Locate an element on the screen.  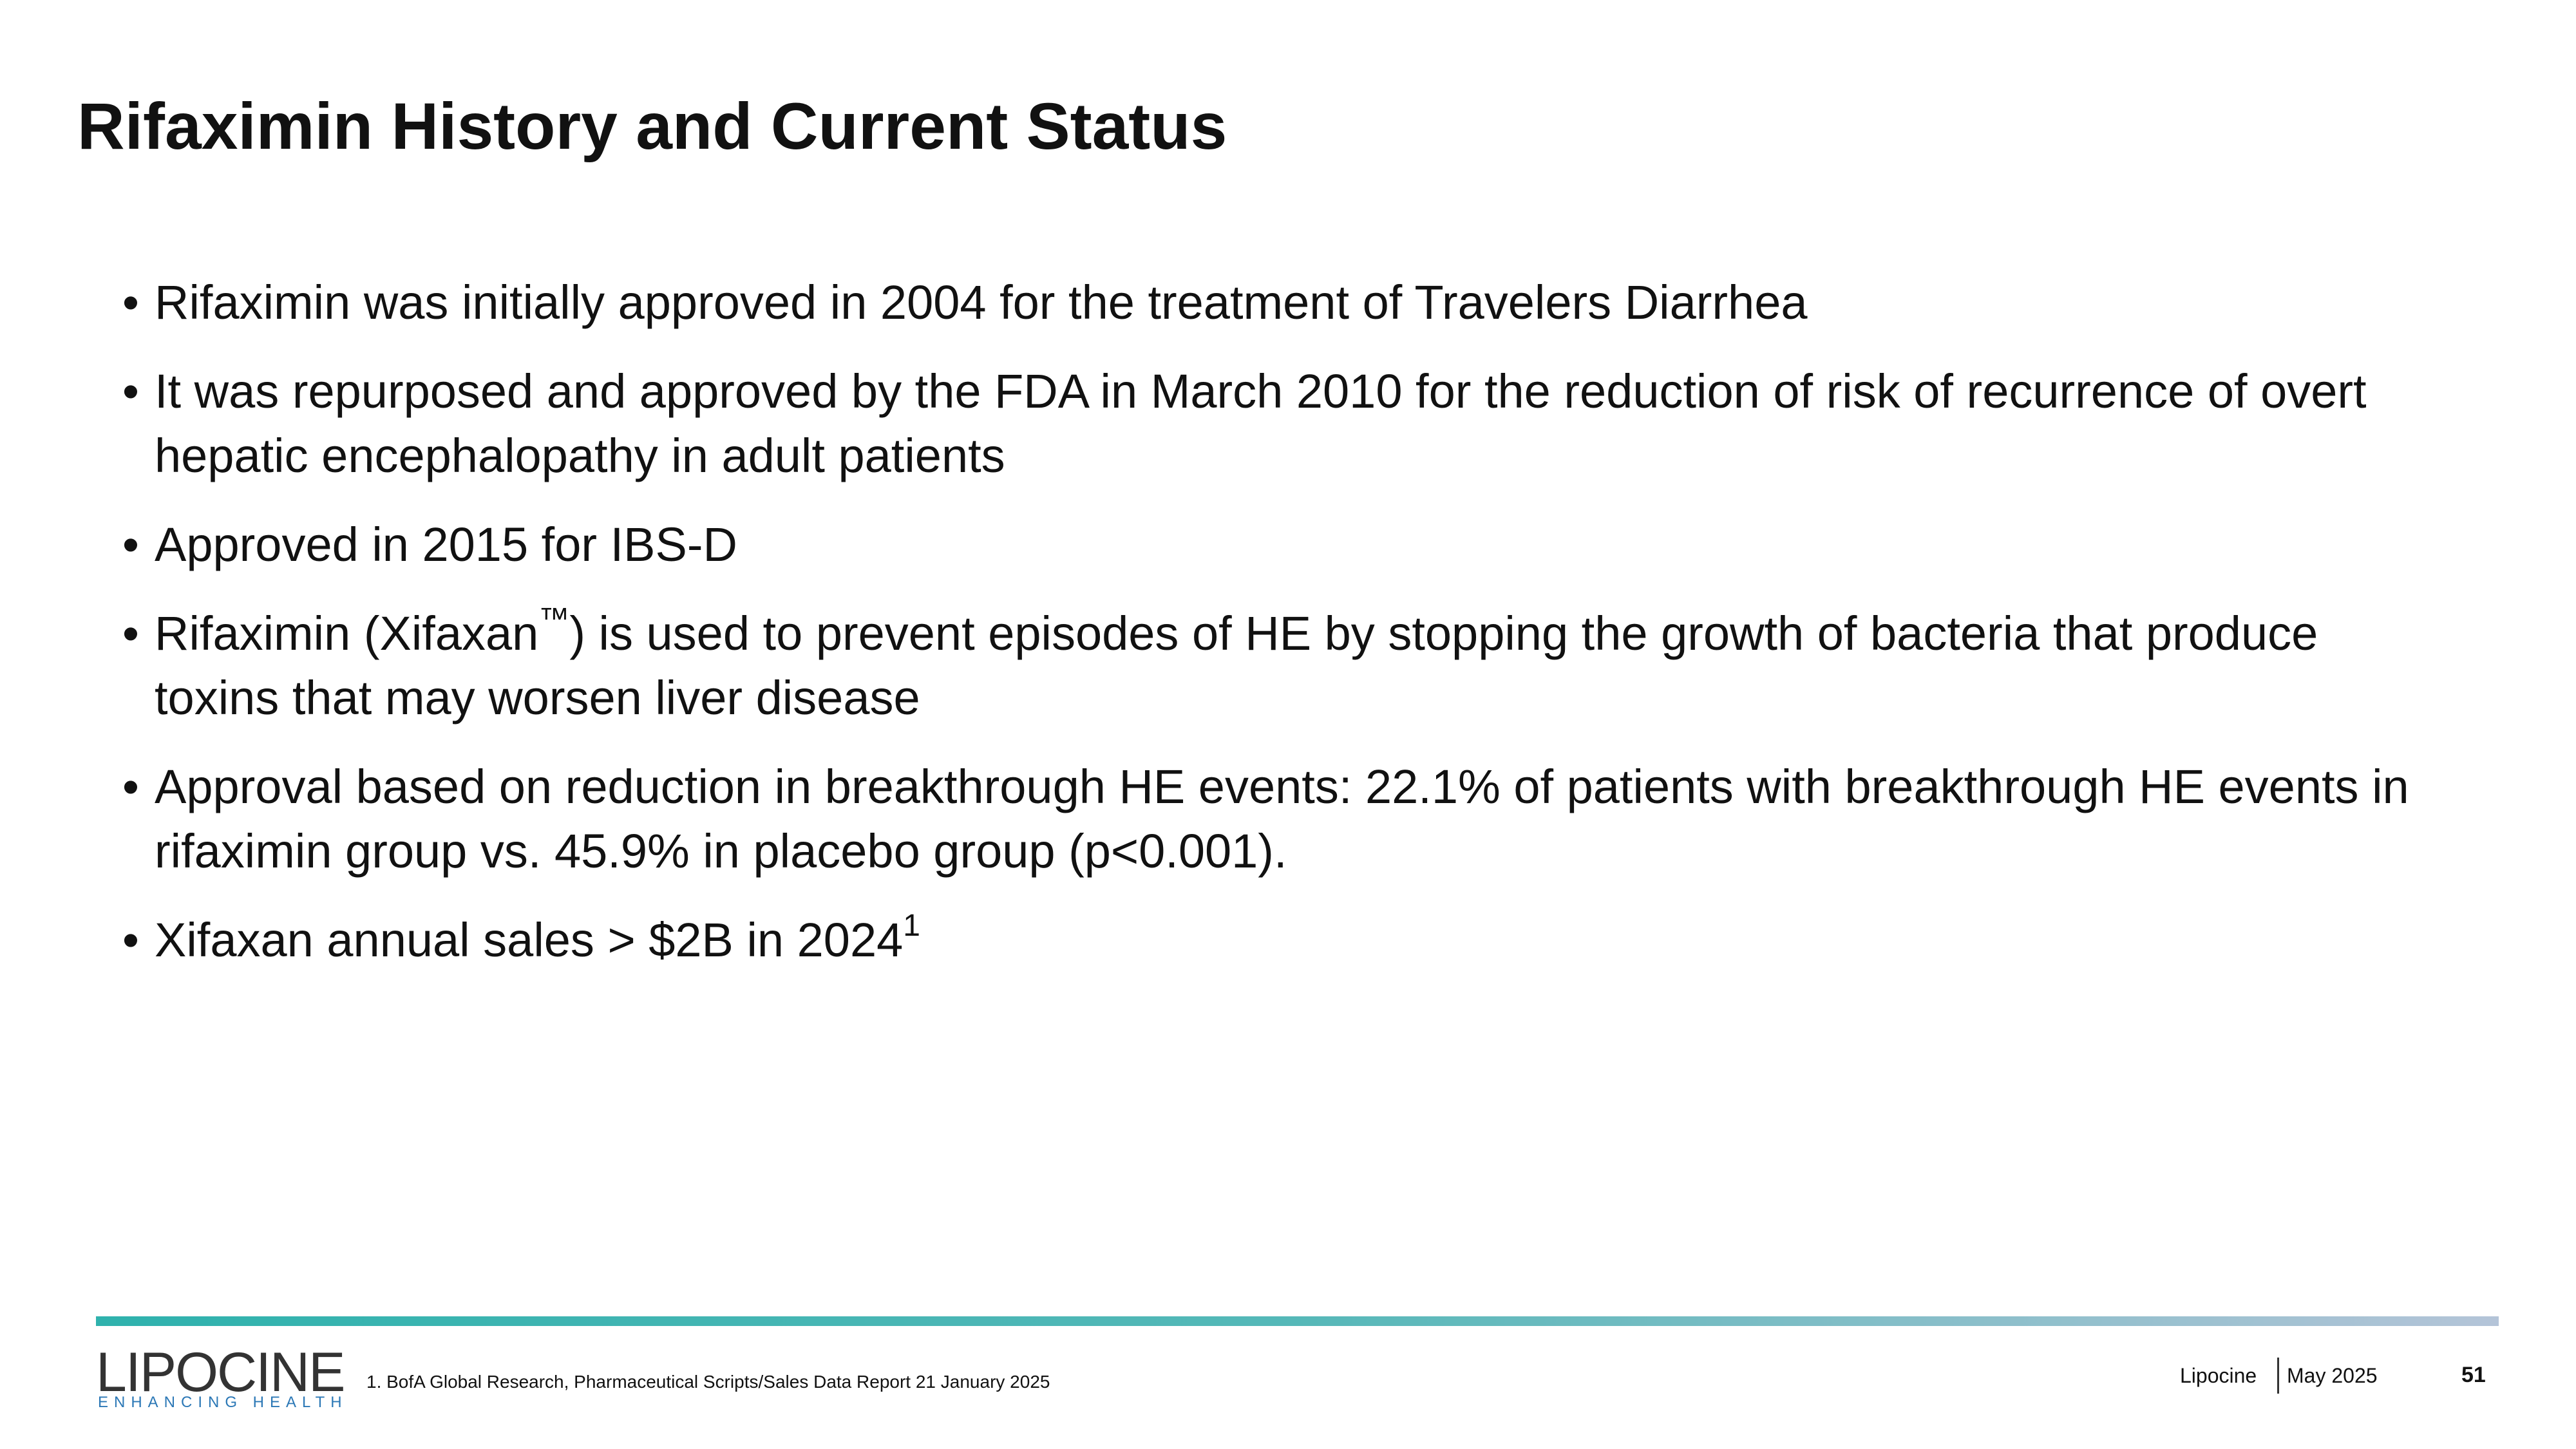
superscript: ™ is located at coordinates (554, 619).